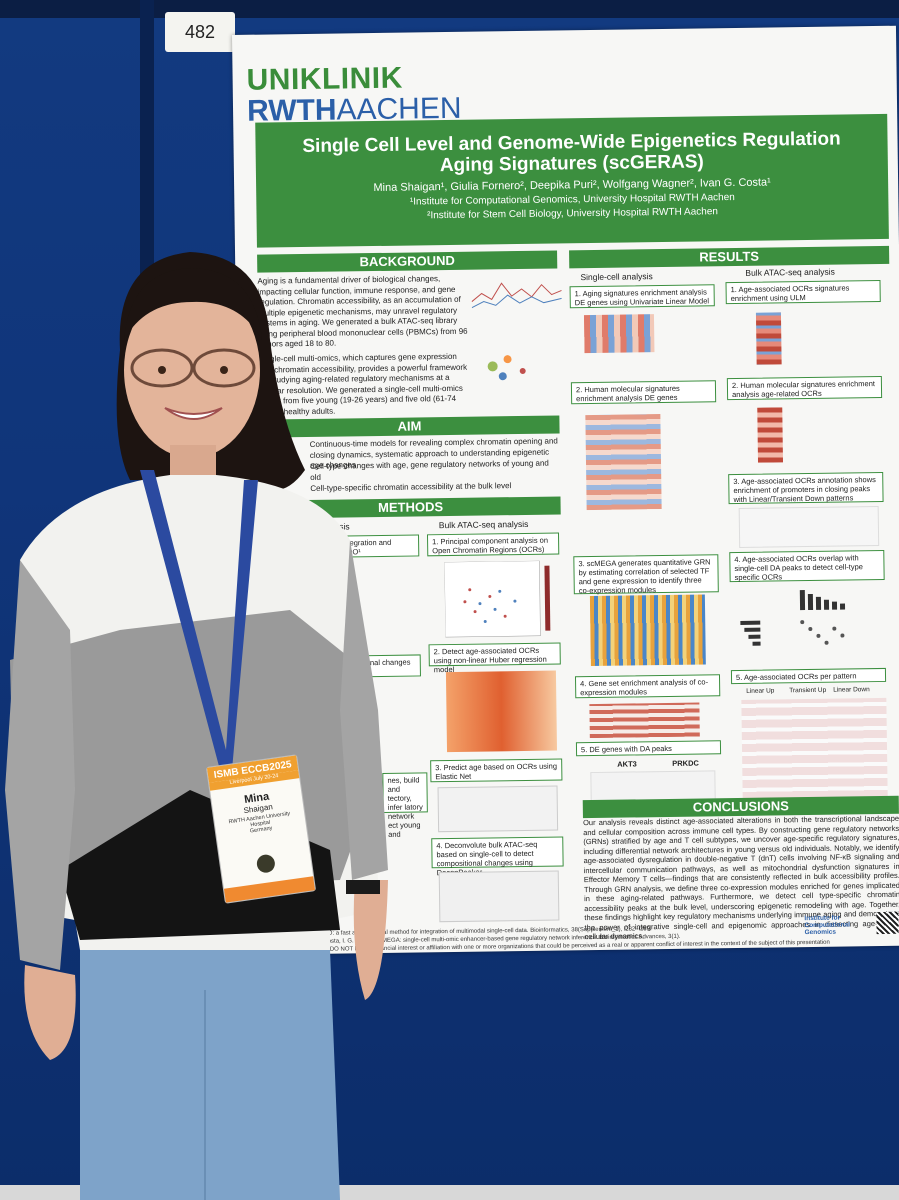 The image size is (899, 1200). I want to click on ocr-signature-heatmap, so click(768, 338).